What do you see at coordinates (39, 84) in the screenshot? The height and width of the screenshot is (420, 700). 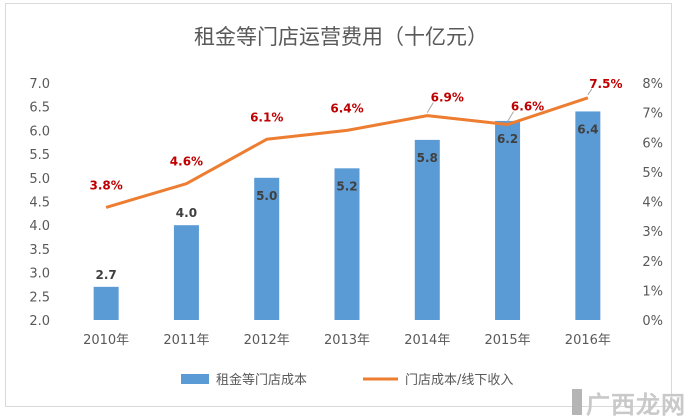 I see `left-axis-tick-label: 7.0` at bounding box center [39, 84].